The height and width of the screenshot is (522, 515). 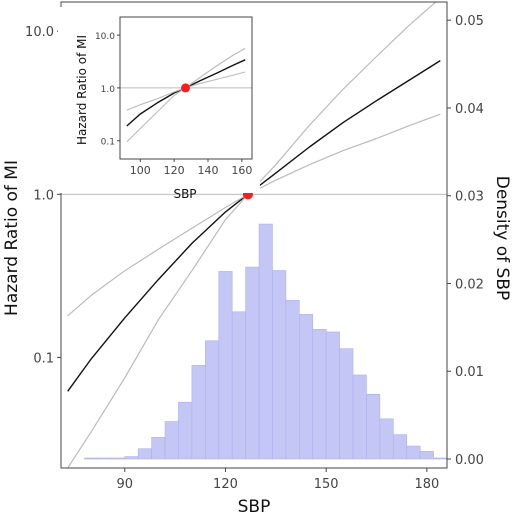 I want to click on x-tick-label: 180, so click(x=426, y=484).